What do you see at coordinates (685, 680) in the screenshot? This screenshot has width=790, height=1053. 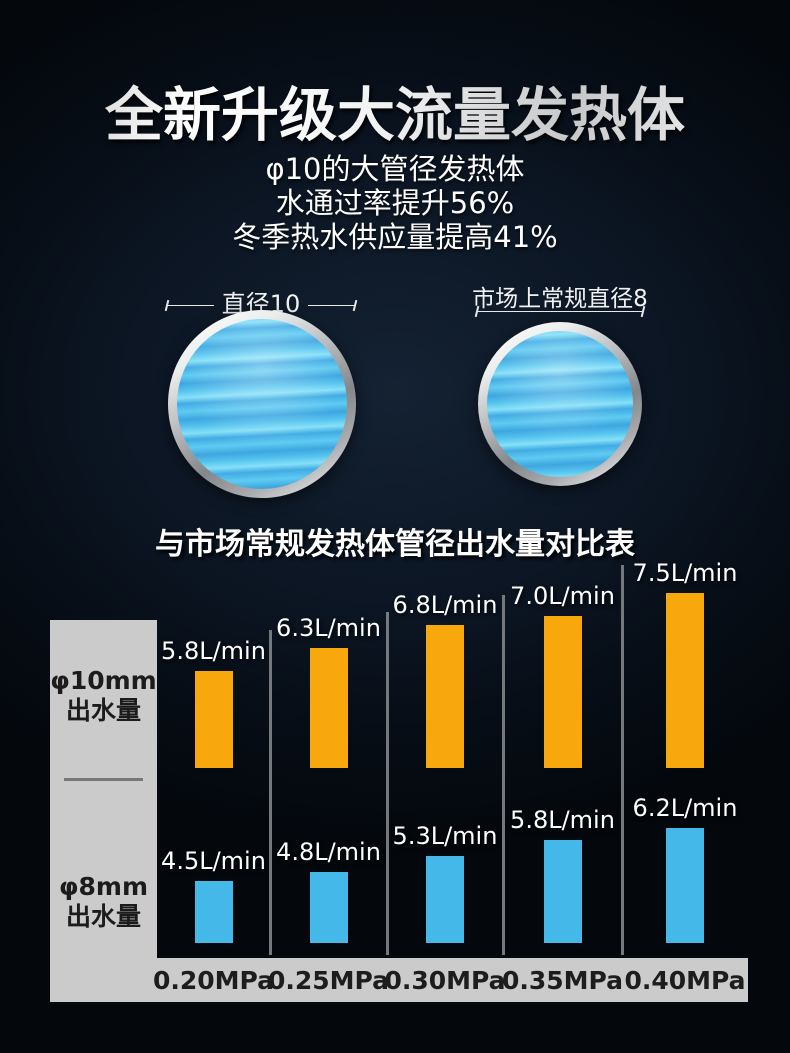 I see `bar-10mm-0.40MPa` at bounding box center [685, 680].